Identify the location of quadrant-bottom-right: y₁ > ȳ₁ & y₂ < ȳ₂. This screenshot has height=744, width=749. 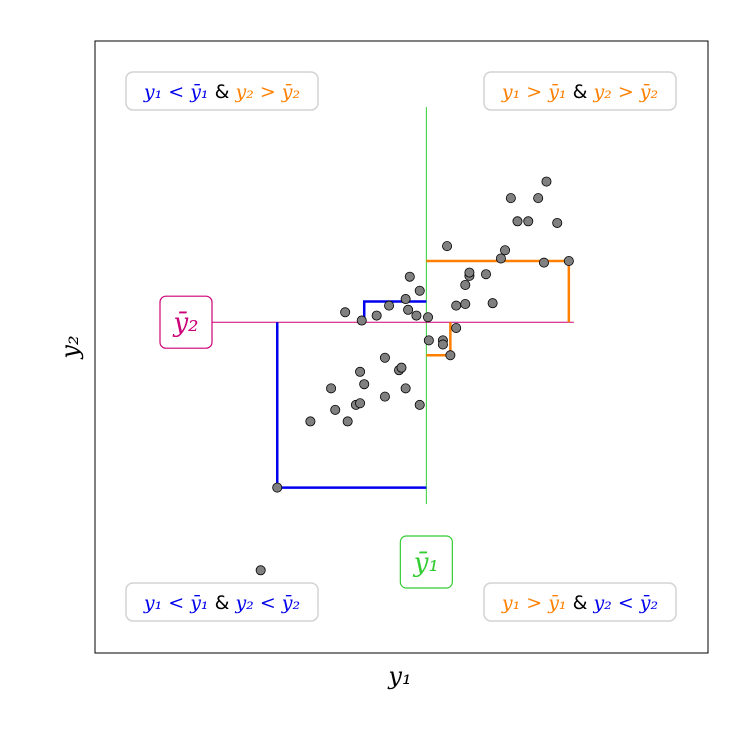
(580, 602).